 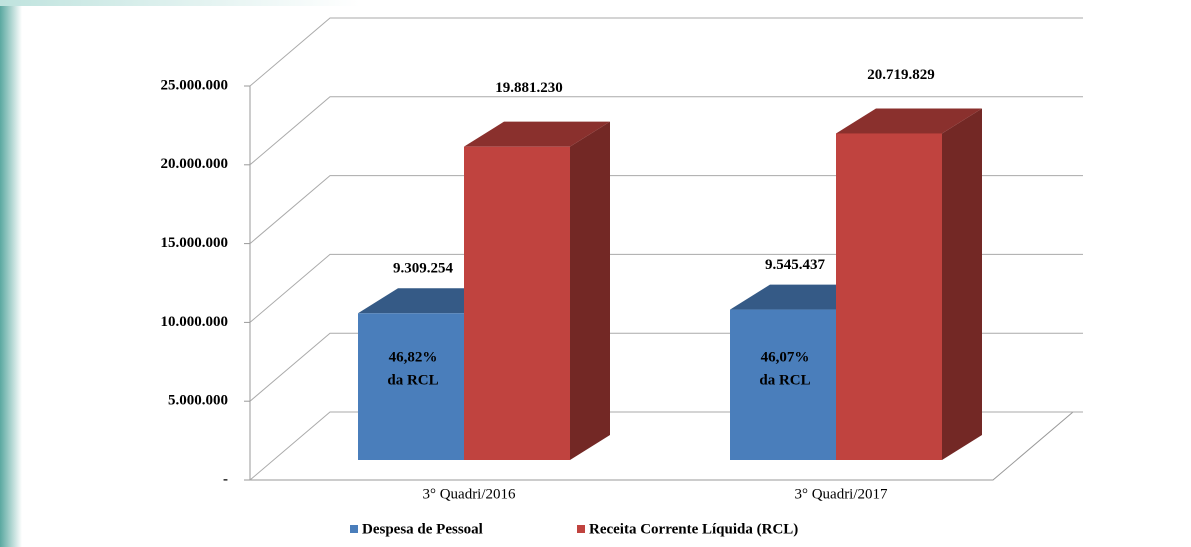 What do you see at coordinates (662, 446) in the screenshot?
I see `floor` at bounding box center [662, 446].